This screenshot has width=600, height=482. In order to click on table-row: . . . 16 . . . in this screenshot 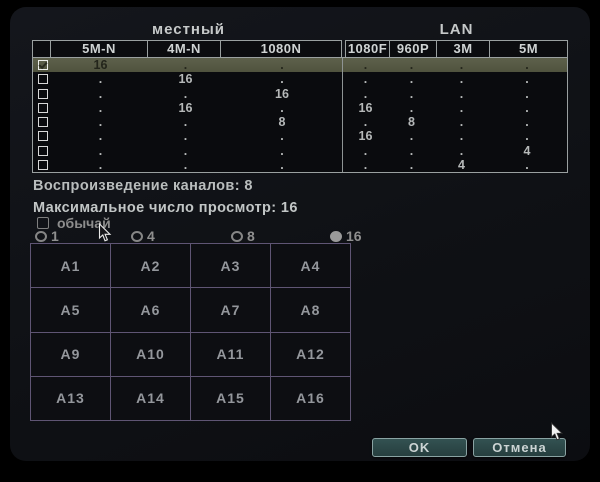, I will do `click(300, 136)`.